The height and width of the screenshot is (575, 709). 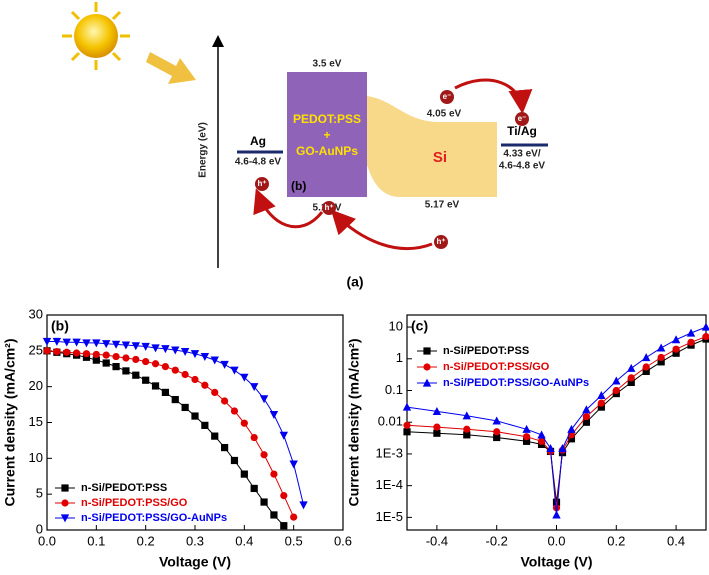 What do you see at coordinates (437, 540) in the screenshot?
I see `x-tick-label: -0.4` at bounding box center [437, 540].